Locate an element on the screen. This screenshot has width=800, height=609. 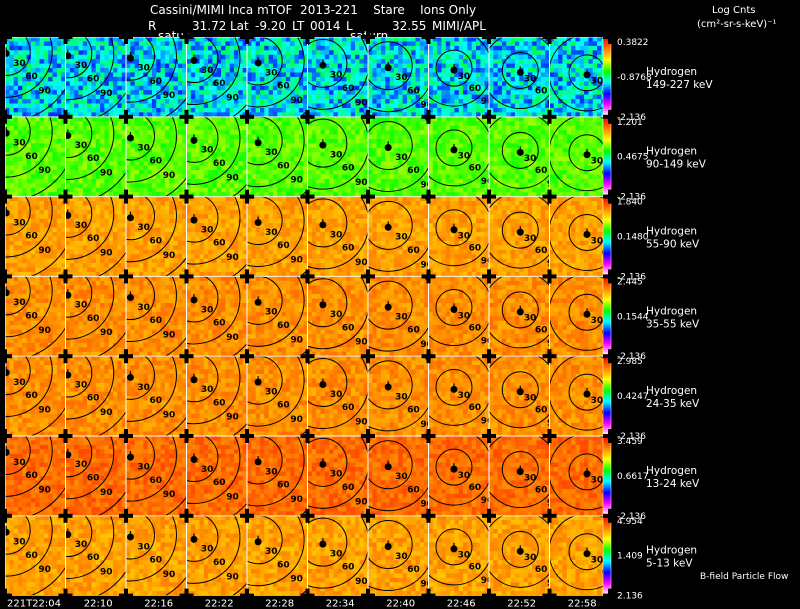
row-energy-label: 149-227 keV is located at coordinates (679, 85).